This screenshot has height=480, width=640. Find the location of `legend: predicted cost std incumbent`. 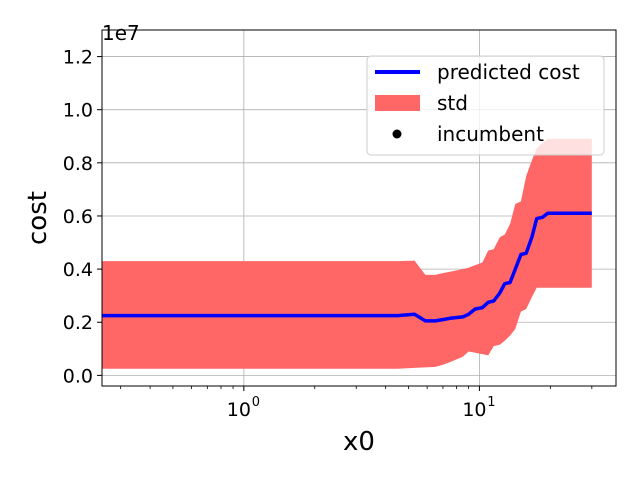

legend: predicted cost std incumbent is located at coordinates (485, 105).